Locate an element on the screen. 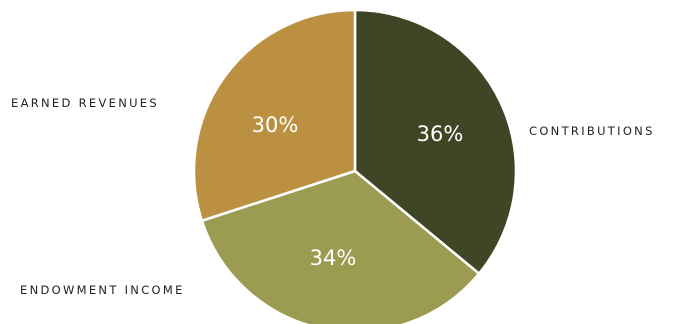 The width and height of the screenshot is (683, 324). category-label-contributions: CONTRIBUTIONS is located at coordinates (592, 131).